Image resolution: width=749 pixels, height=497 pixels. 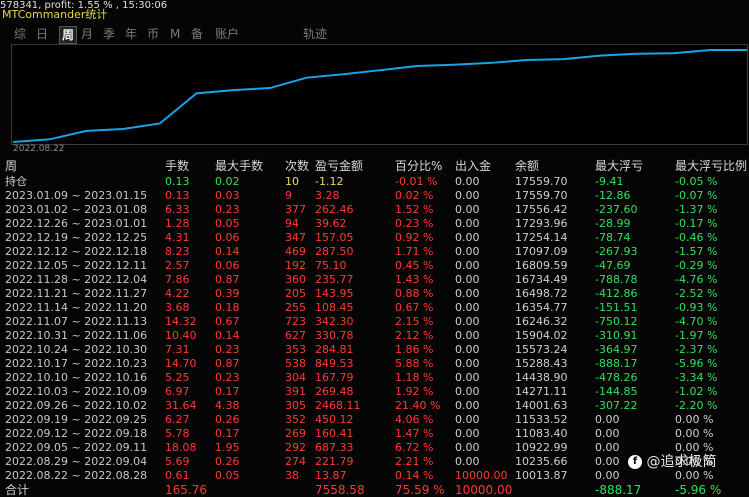 What do you see at coordinates (177, 237) in the screenshot?
I see `table-cell: 4.31` at bounding box center [177, 237].